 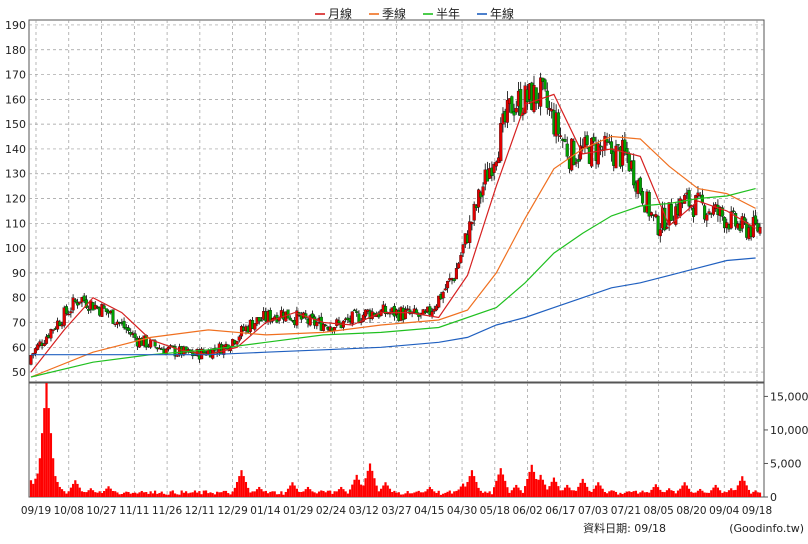 I want to click on x-tick-label-11: 03/27, so click(x=396, y=511).